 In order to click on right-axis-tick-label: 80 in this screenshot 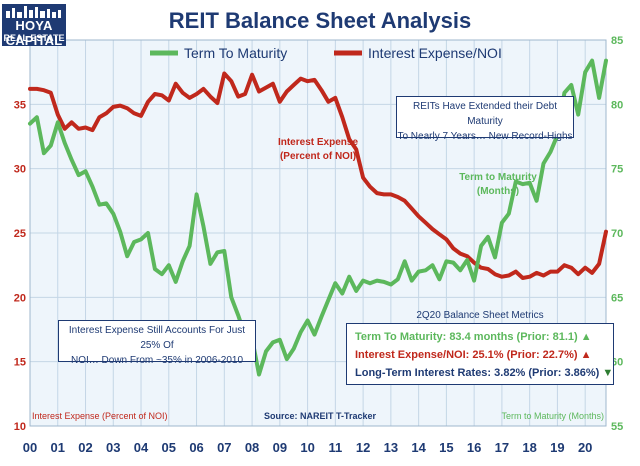, I will do `click(617, 105)`.